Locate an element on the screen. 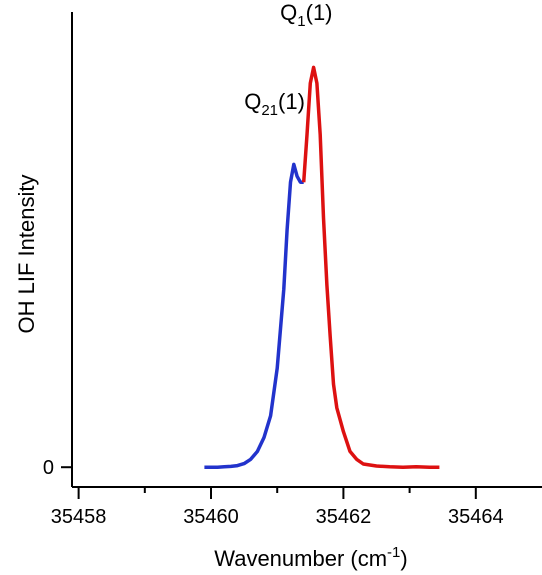 The image size is (542, 575). annotation-q21: Q21(1) is located at coordinates (274, 104).